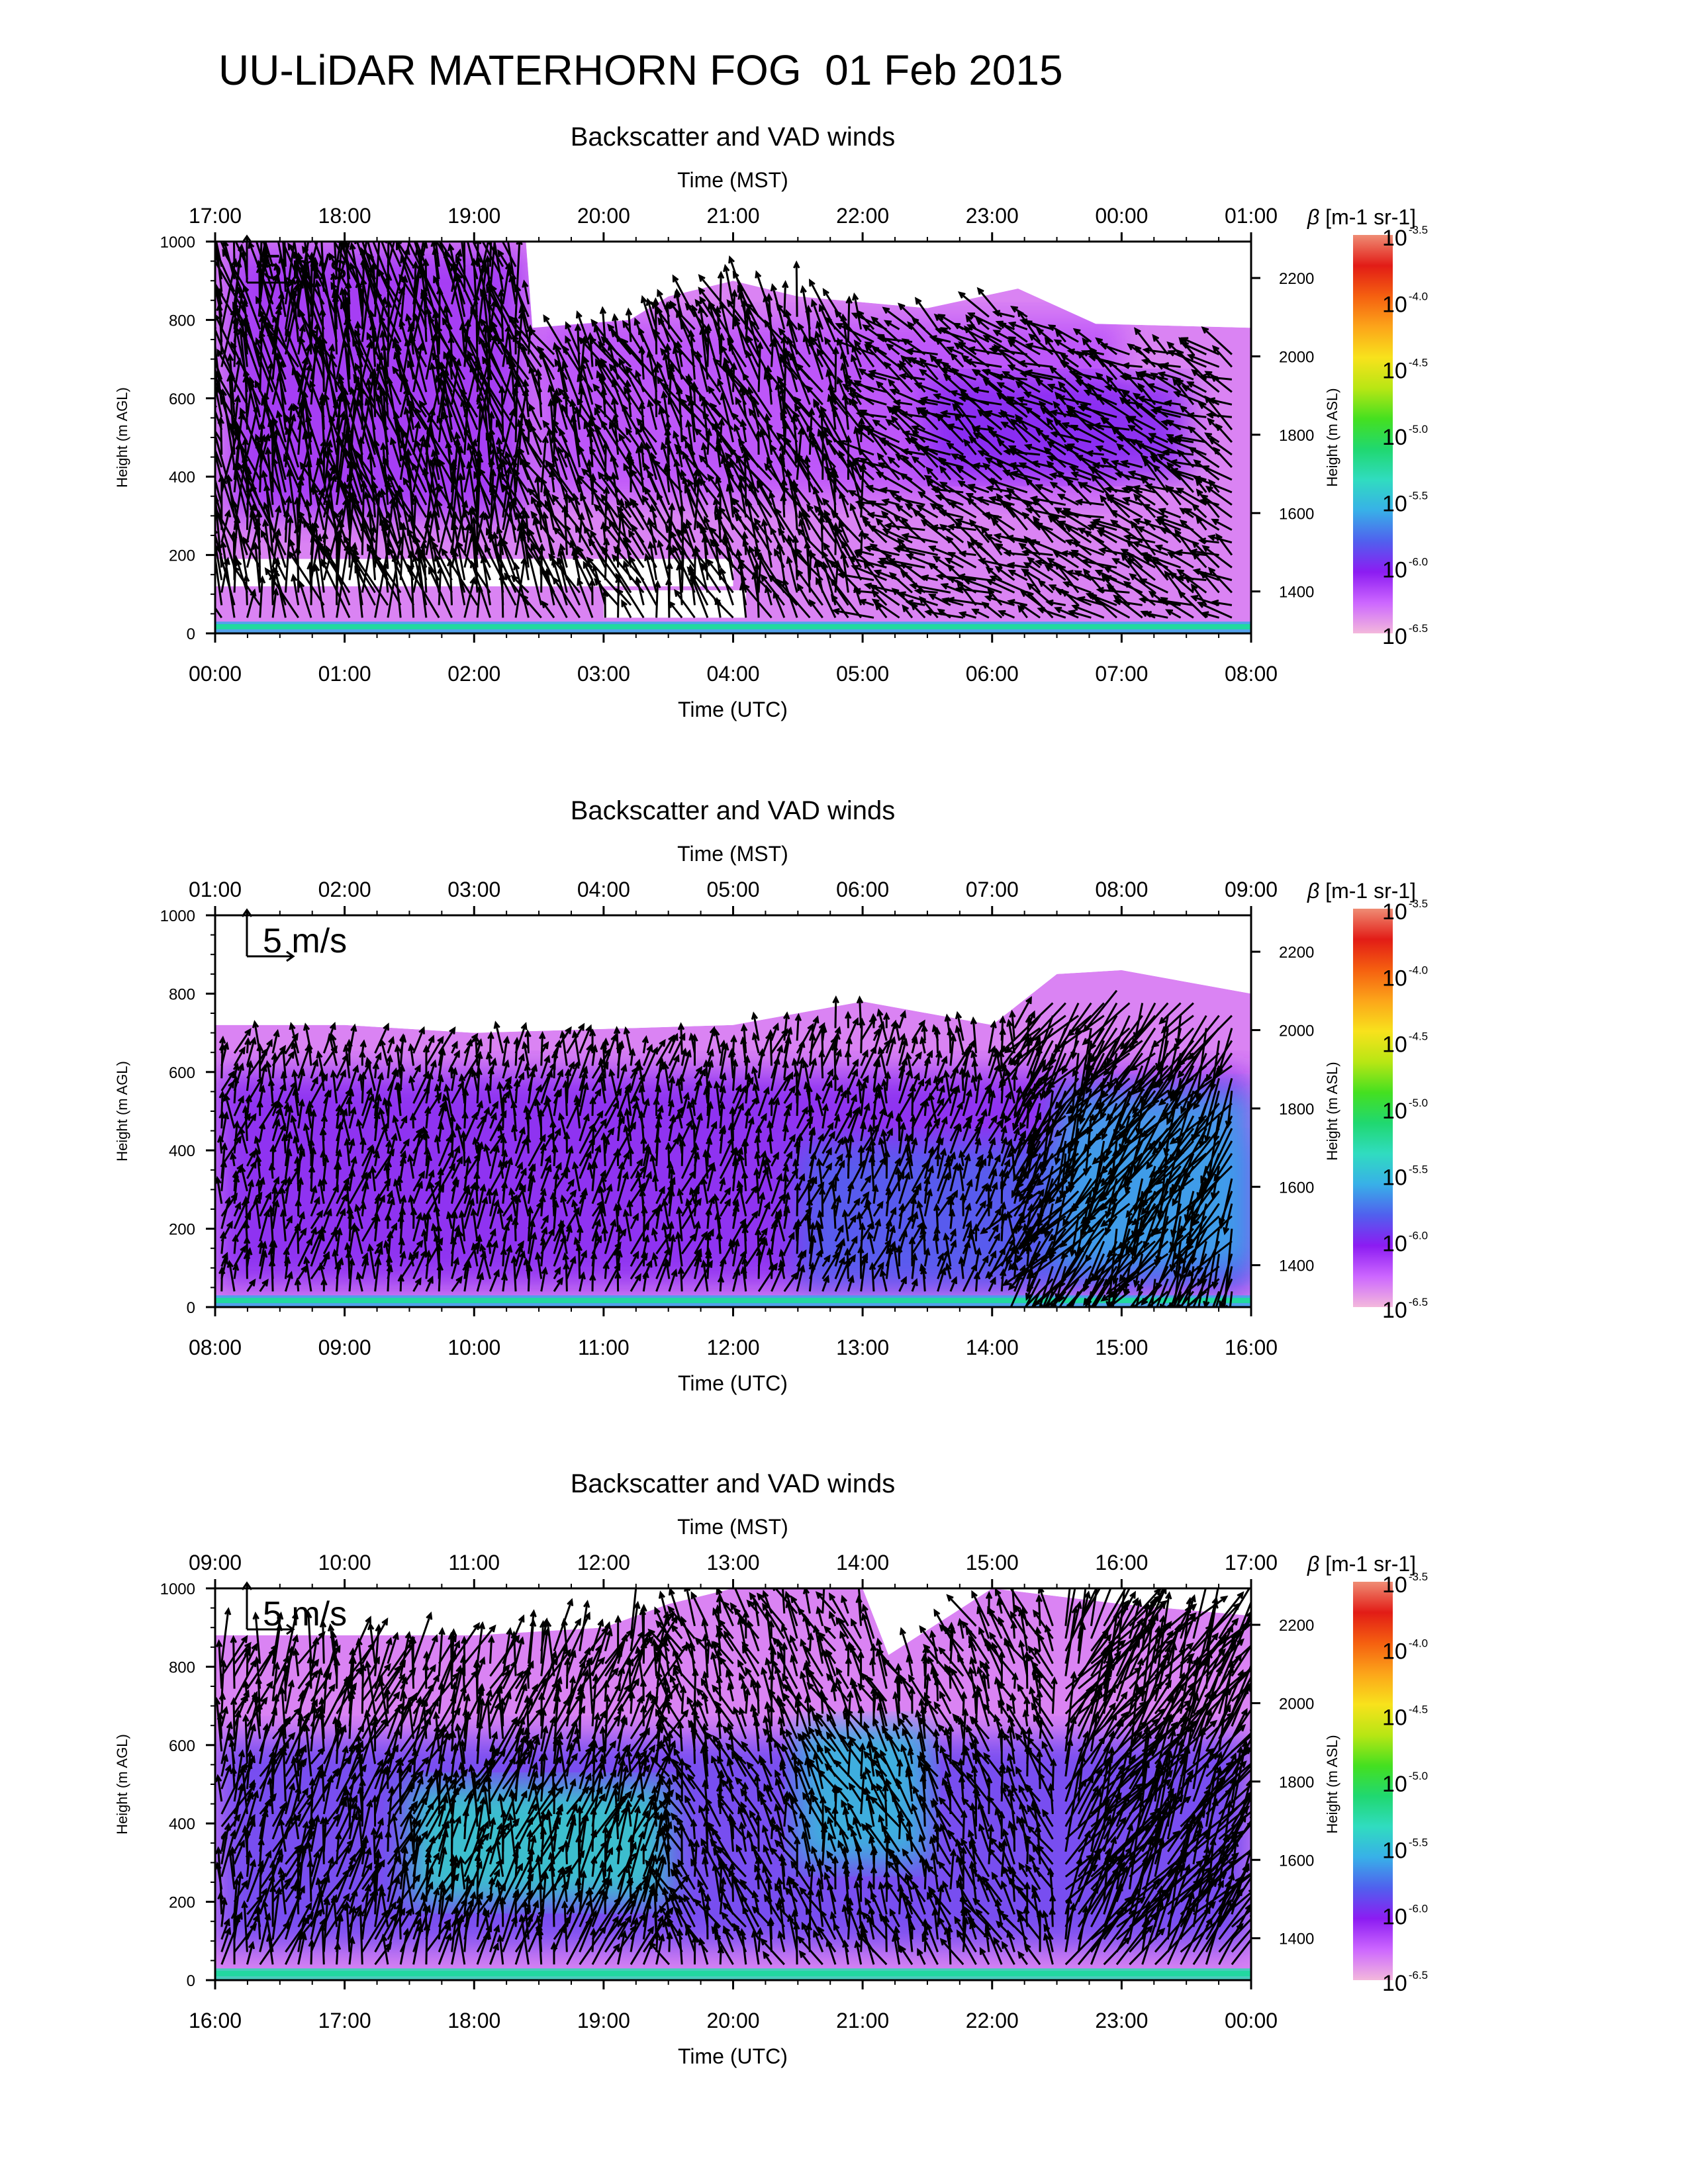  What do you see at coordinates (732, 889) in the screenshot?
I see `top-tick-label: 05:00` at bounding box center [732, 889].